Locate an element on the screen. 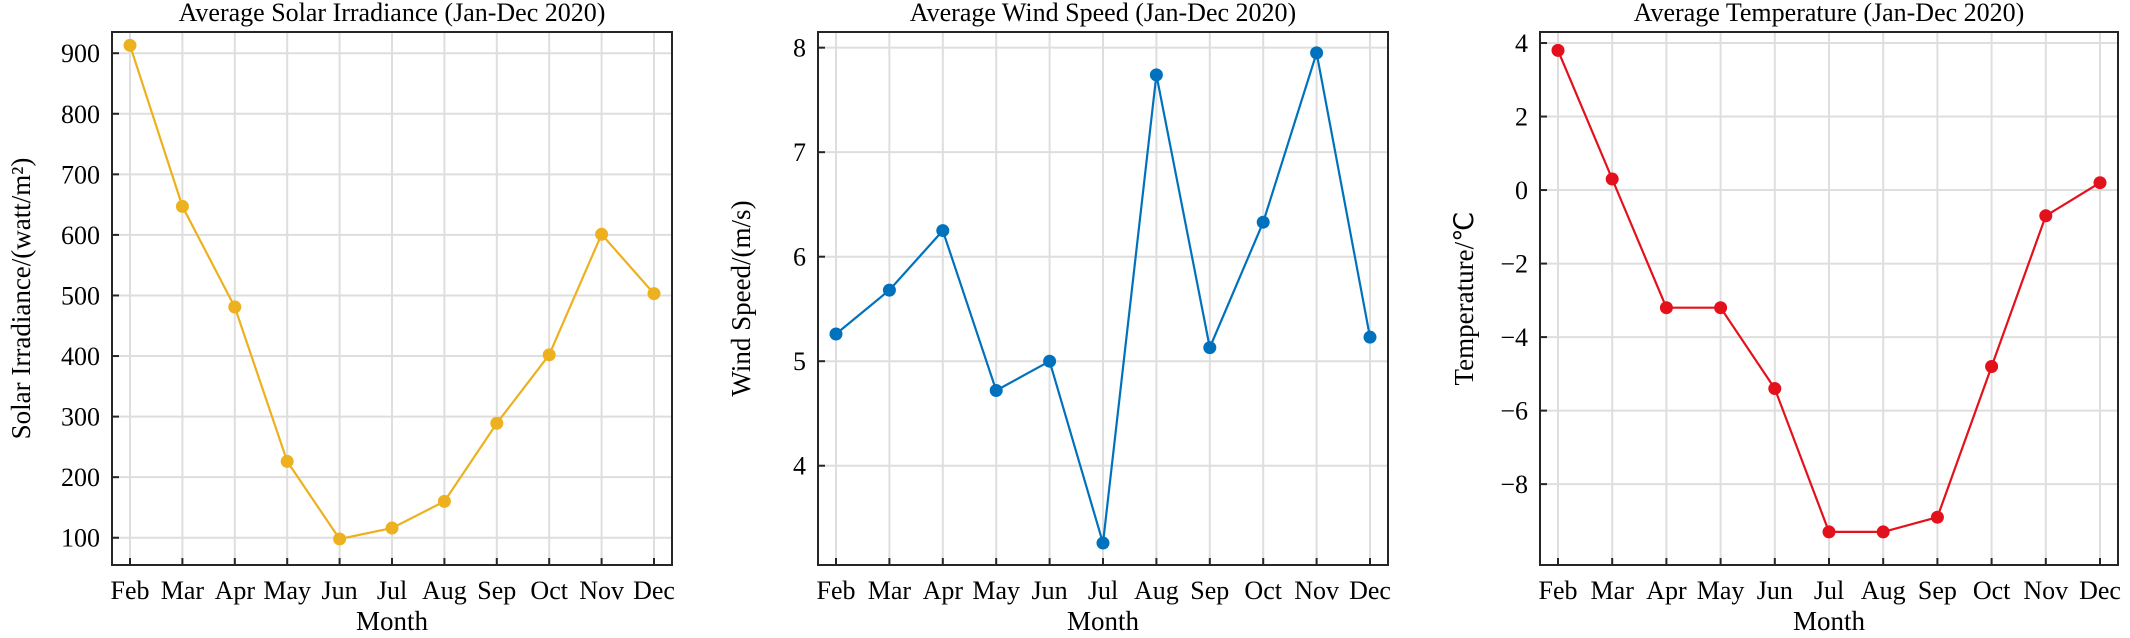  y-axis-label: Wind Speed/(m/s) is located at coordinates (741, 298).